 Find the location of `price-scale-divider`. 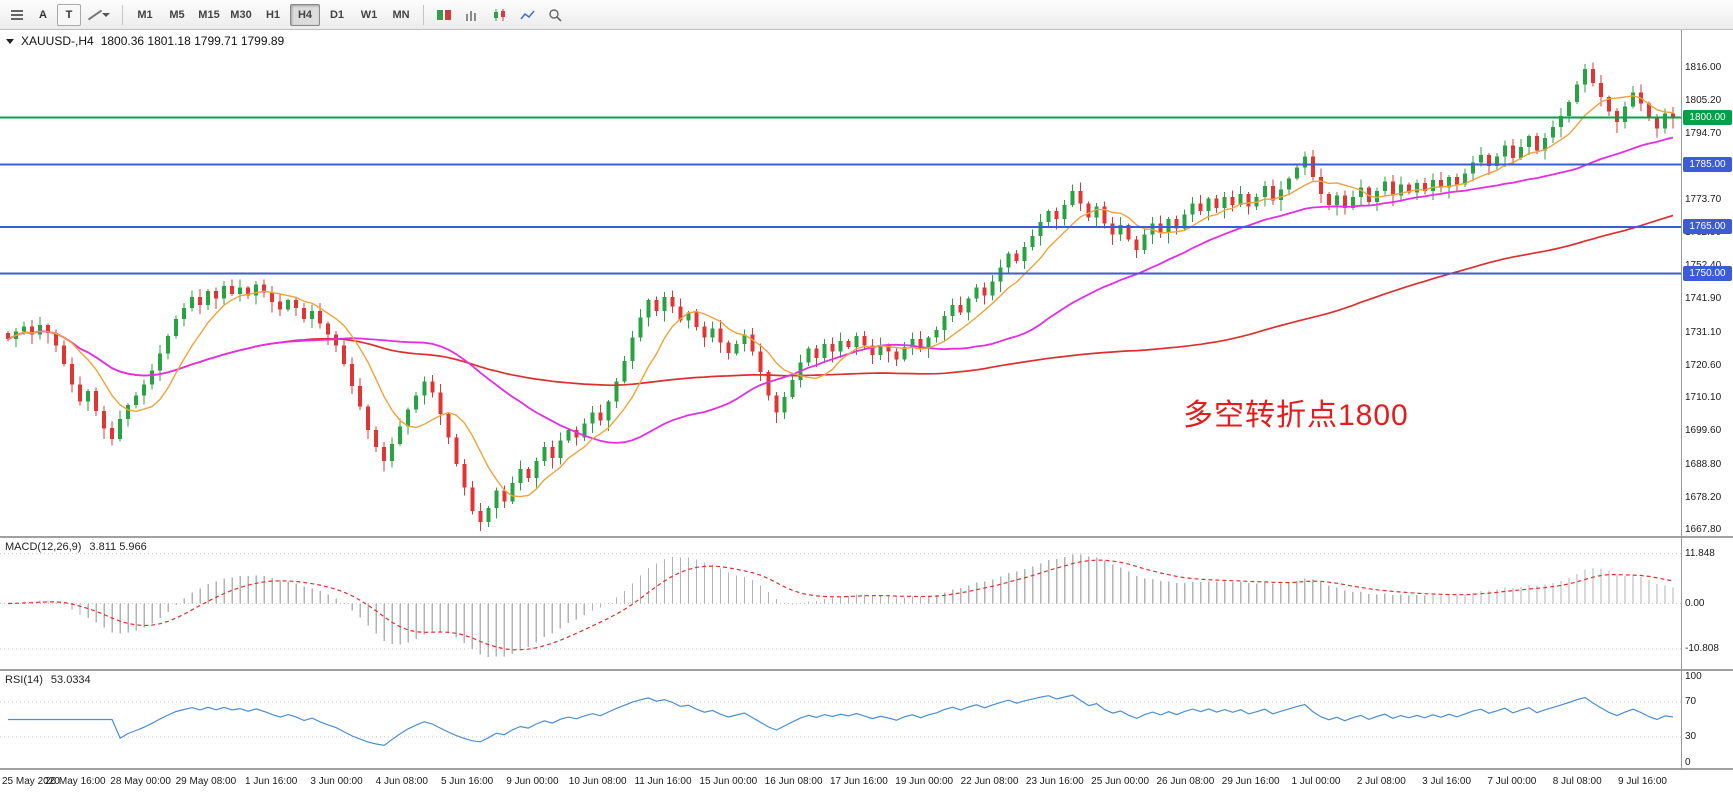

price-scale-divider is located at coordinates (1681, 400).